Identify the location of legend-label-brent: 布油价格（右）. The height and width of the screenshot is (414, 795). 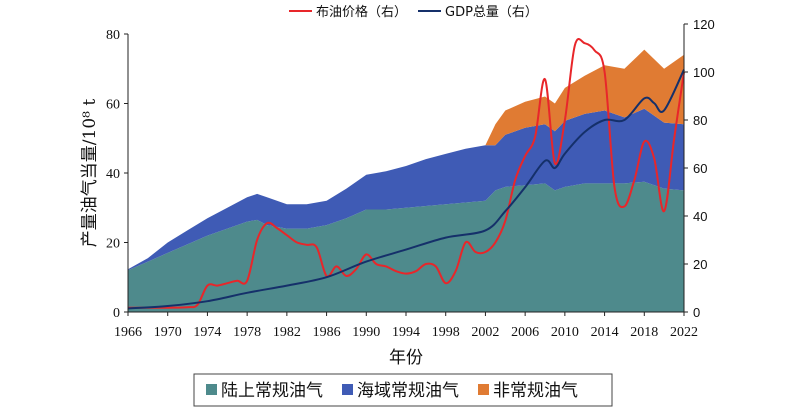
(361, 12).